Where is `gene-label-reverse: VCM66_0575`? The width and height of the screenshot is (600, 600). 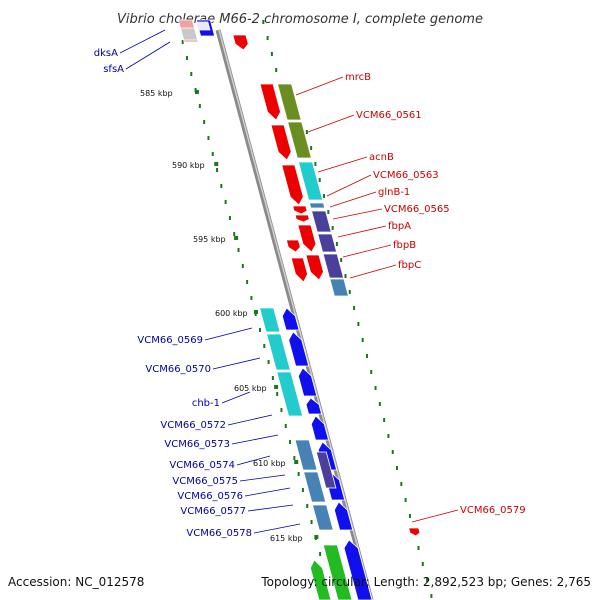 gene-label-reverse: VCM66_0575 is located at coordinates (205, 481).